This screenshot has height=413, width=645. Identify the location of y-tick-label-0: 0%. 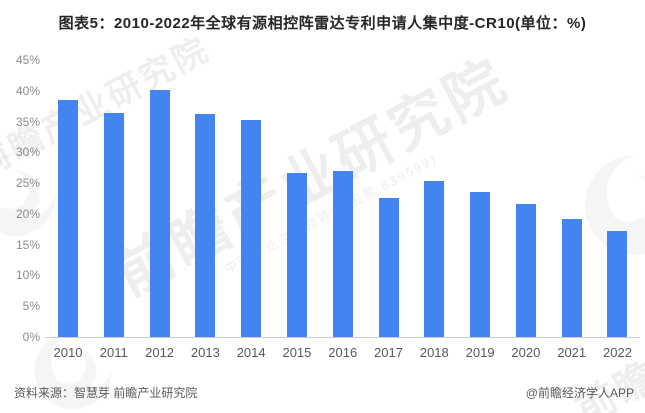
(31, 337).